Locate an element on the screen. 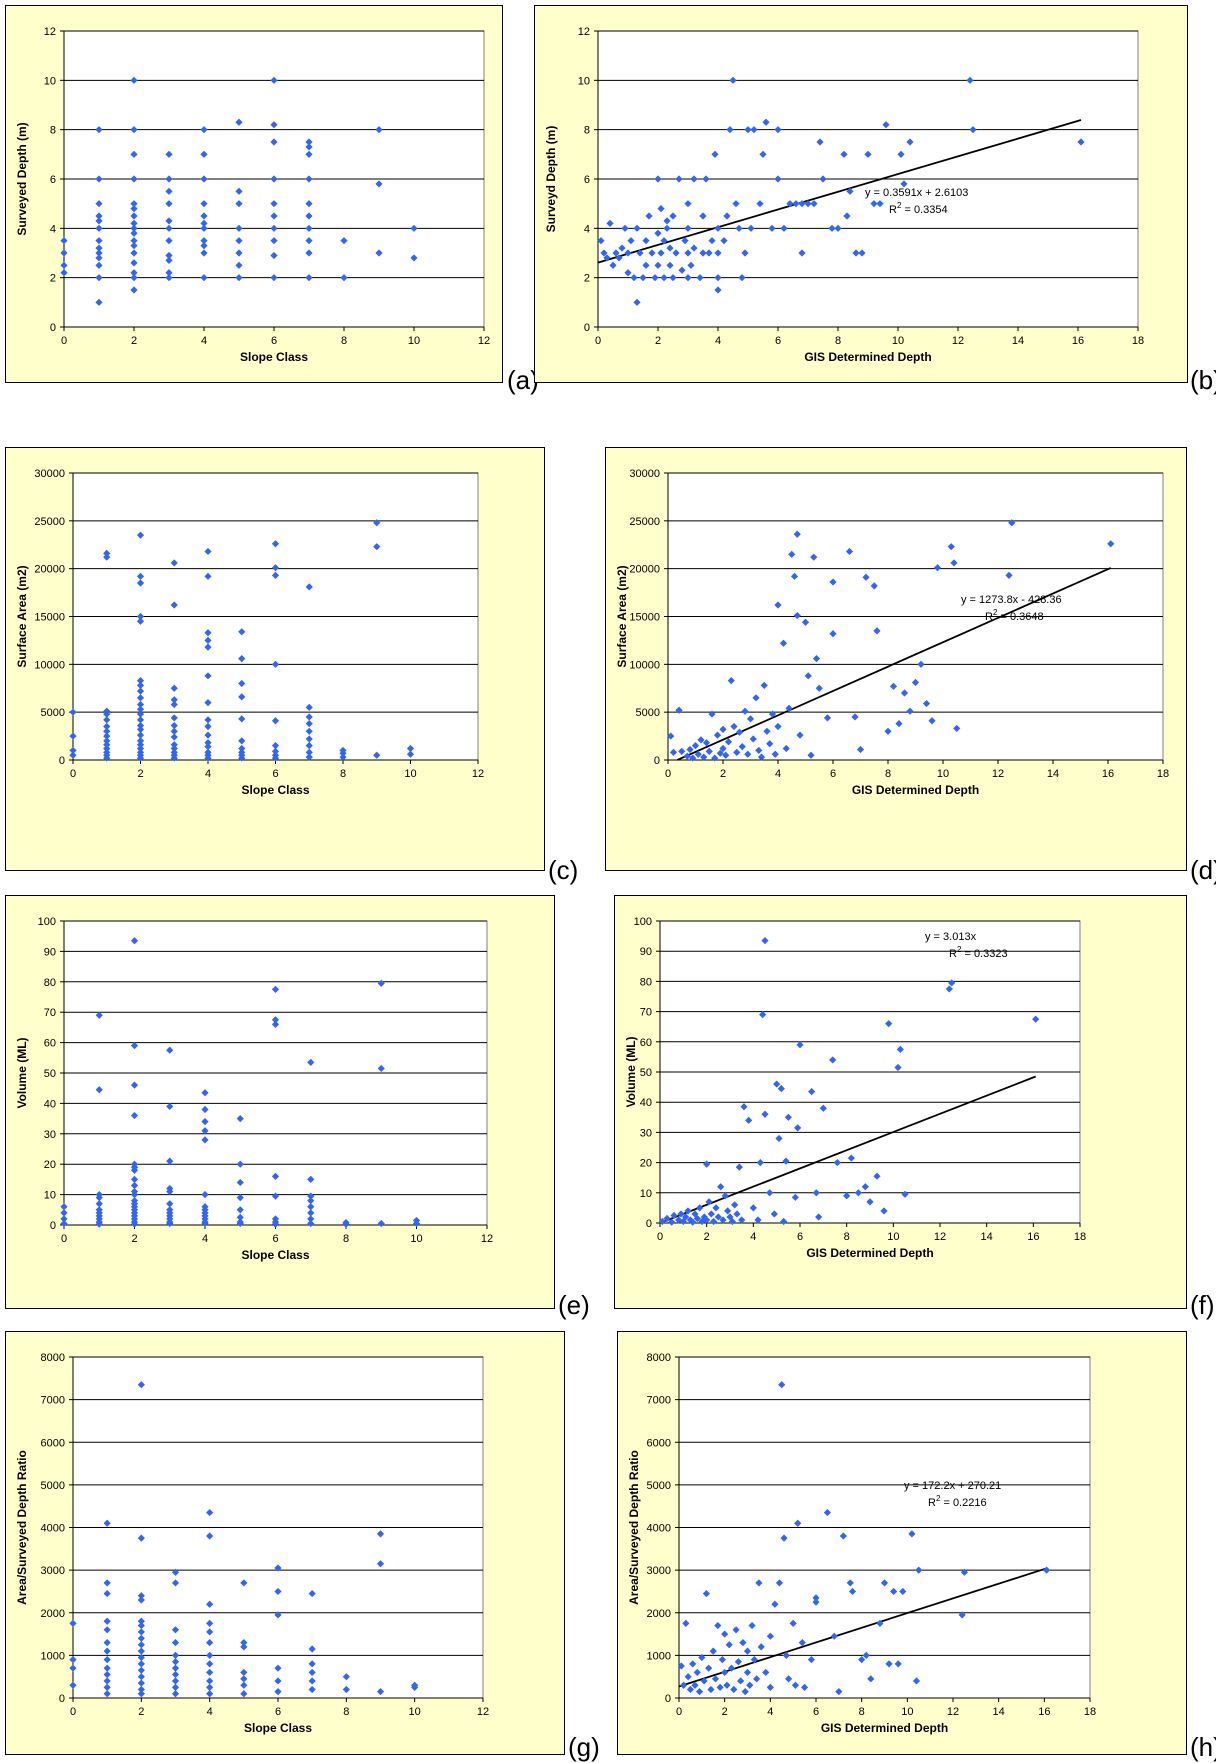 This screenshot has height=1763, width=1216. x-tick-label: 4 is located at coordinates (210, 1712).